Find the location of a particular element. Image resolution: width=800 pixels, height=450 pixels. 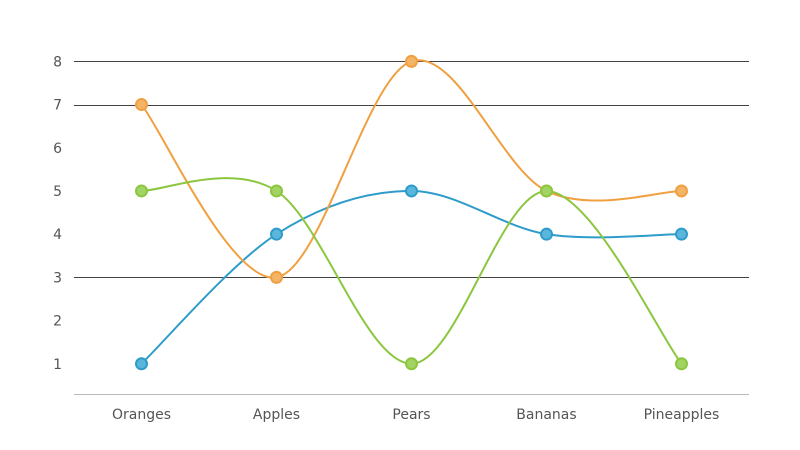

y-tick-label: 7 is located at coordinates (57, 106).